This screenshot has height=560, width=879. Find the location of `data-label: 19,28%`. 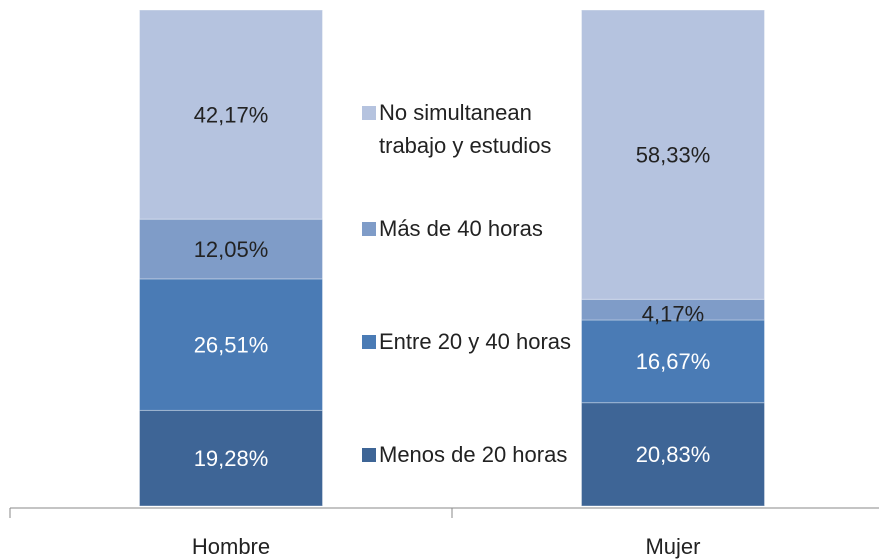

data-label: 19,28% is located at coordinates (231, 458).